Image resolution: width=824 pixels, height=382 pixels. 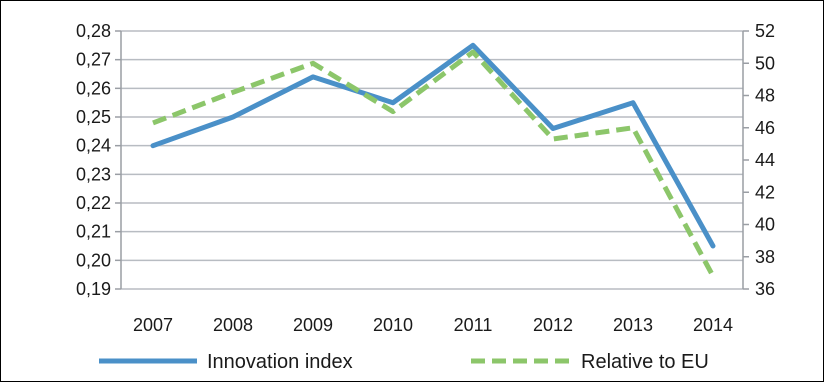 I want to click on right-tick-label: 42, so click(x=765, y=192).